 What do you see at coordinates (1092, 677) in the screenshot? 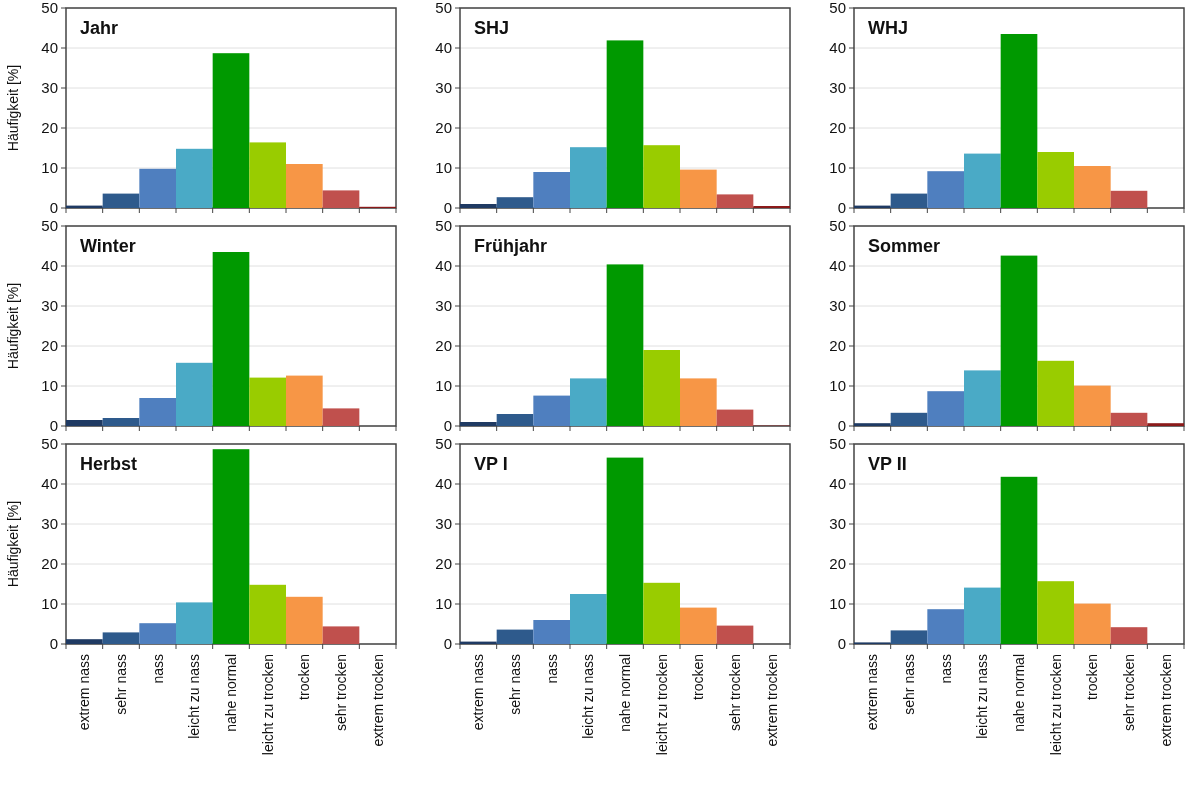
I see `x-tick-label: trocken` at bounding box center [1092, 677].